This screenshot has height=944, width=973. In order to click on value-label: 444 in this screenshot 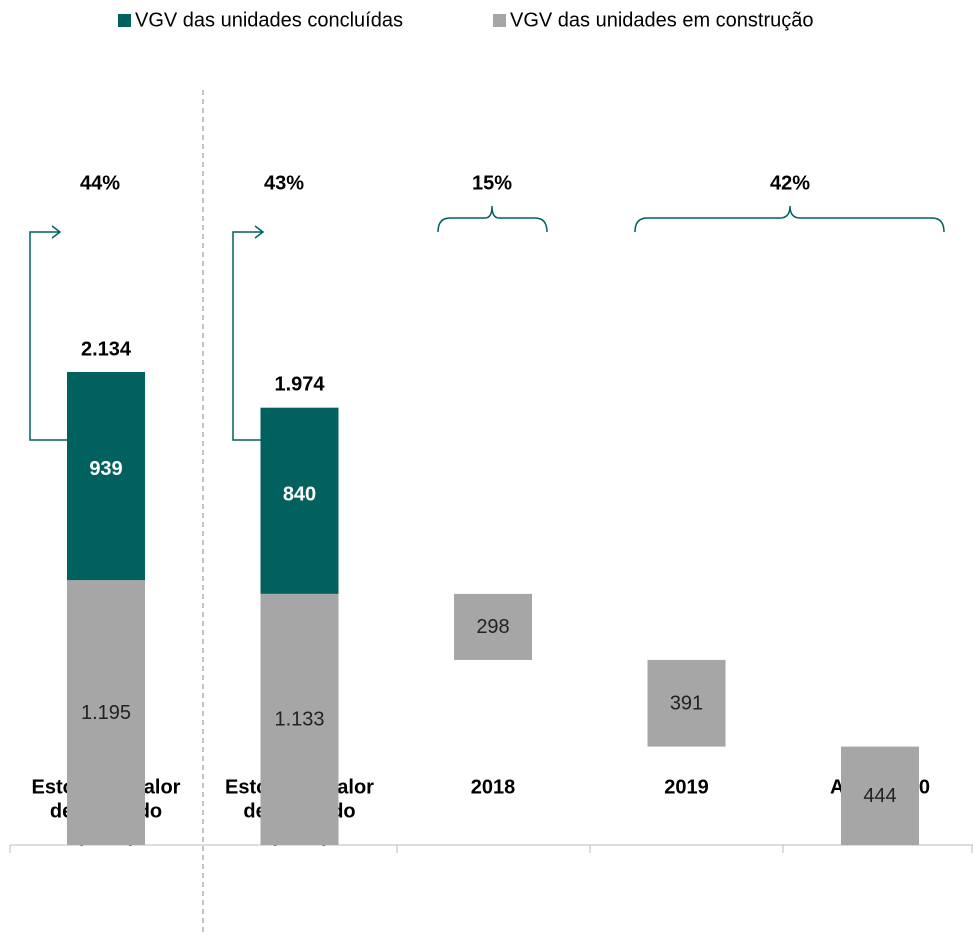, I will do `click(879, 796)`.